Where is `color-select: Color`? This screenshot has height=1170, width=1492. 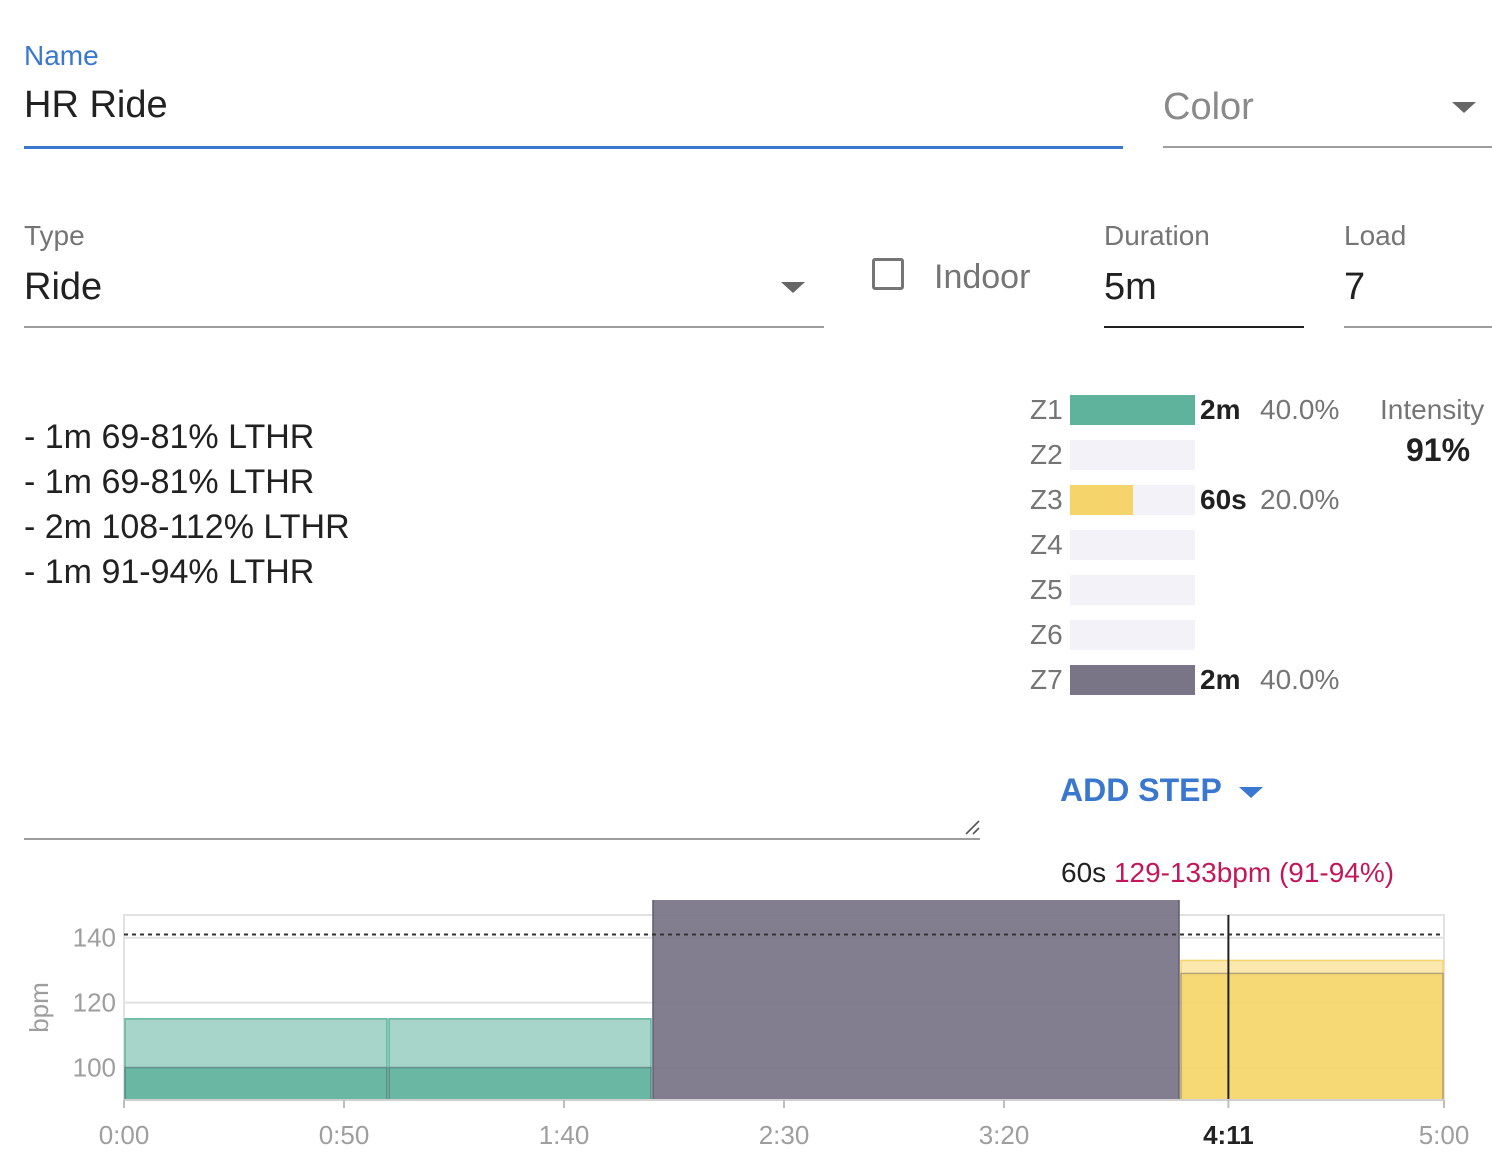
color-select: Color is located at coordinates (1327, 116).